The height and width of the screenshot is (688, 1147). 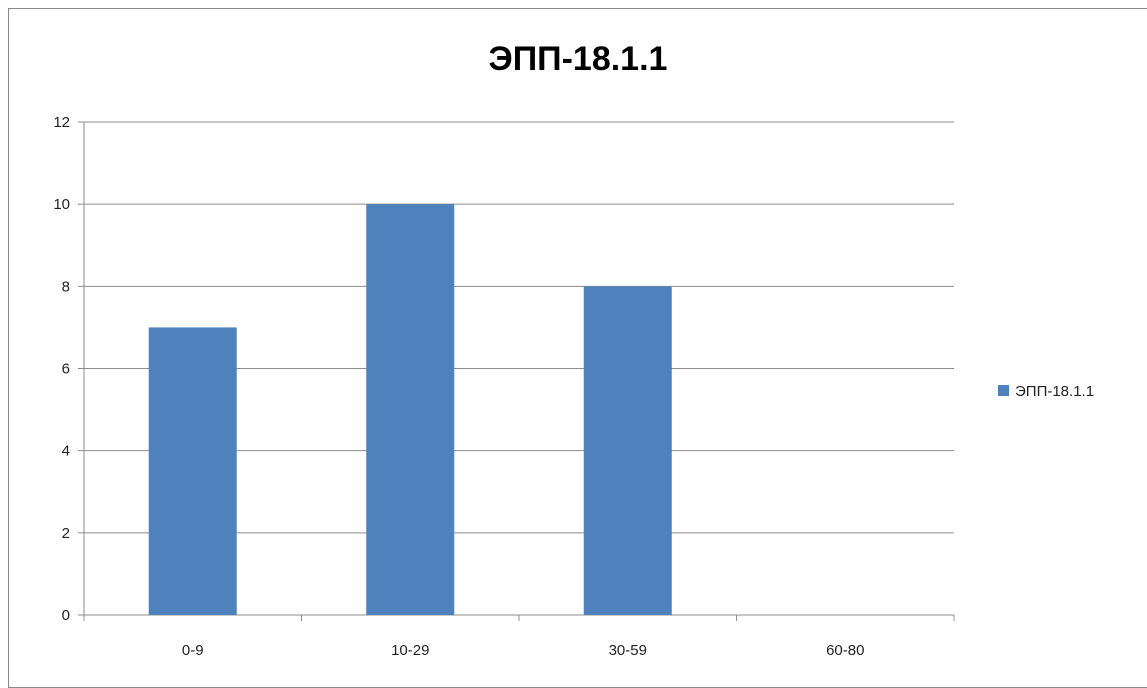 I want to click on y-tick-labels: 0 2 4 6 8 10 12, so click(x=61, y=369).